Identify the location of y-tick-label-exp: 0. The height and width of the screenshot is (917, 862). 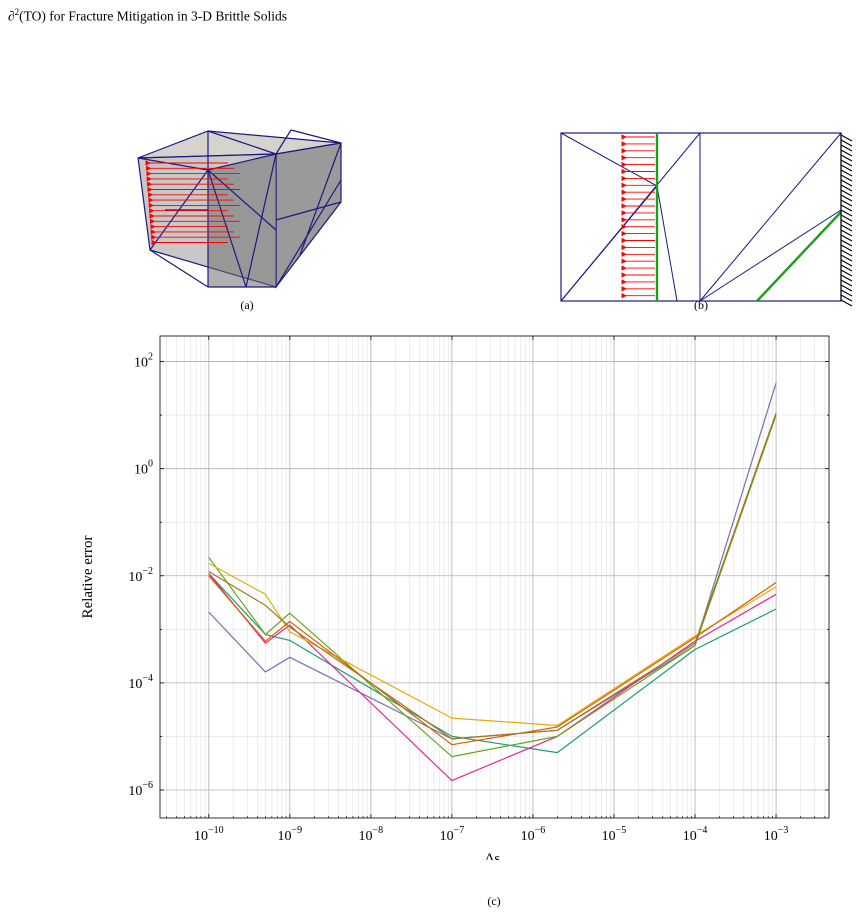
(150, 464).